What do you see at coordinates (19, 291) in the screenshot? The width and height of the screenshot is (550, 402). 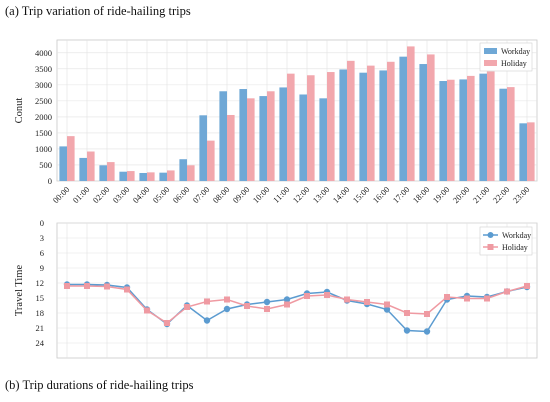 I see `y-axis-label: Travel Time` at bounding box center [19, 291].